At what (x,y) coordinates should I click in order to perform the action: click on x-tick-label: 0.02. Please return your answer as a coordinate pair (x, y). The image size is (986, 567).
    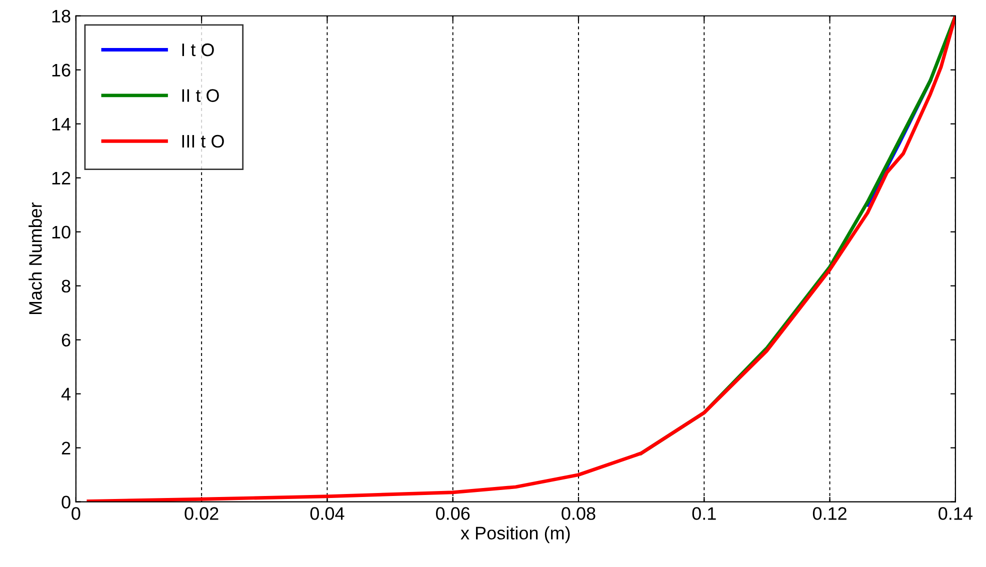
    Looking at the image, I should click on (201, 513).